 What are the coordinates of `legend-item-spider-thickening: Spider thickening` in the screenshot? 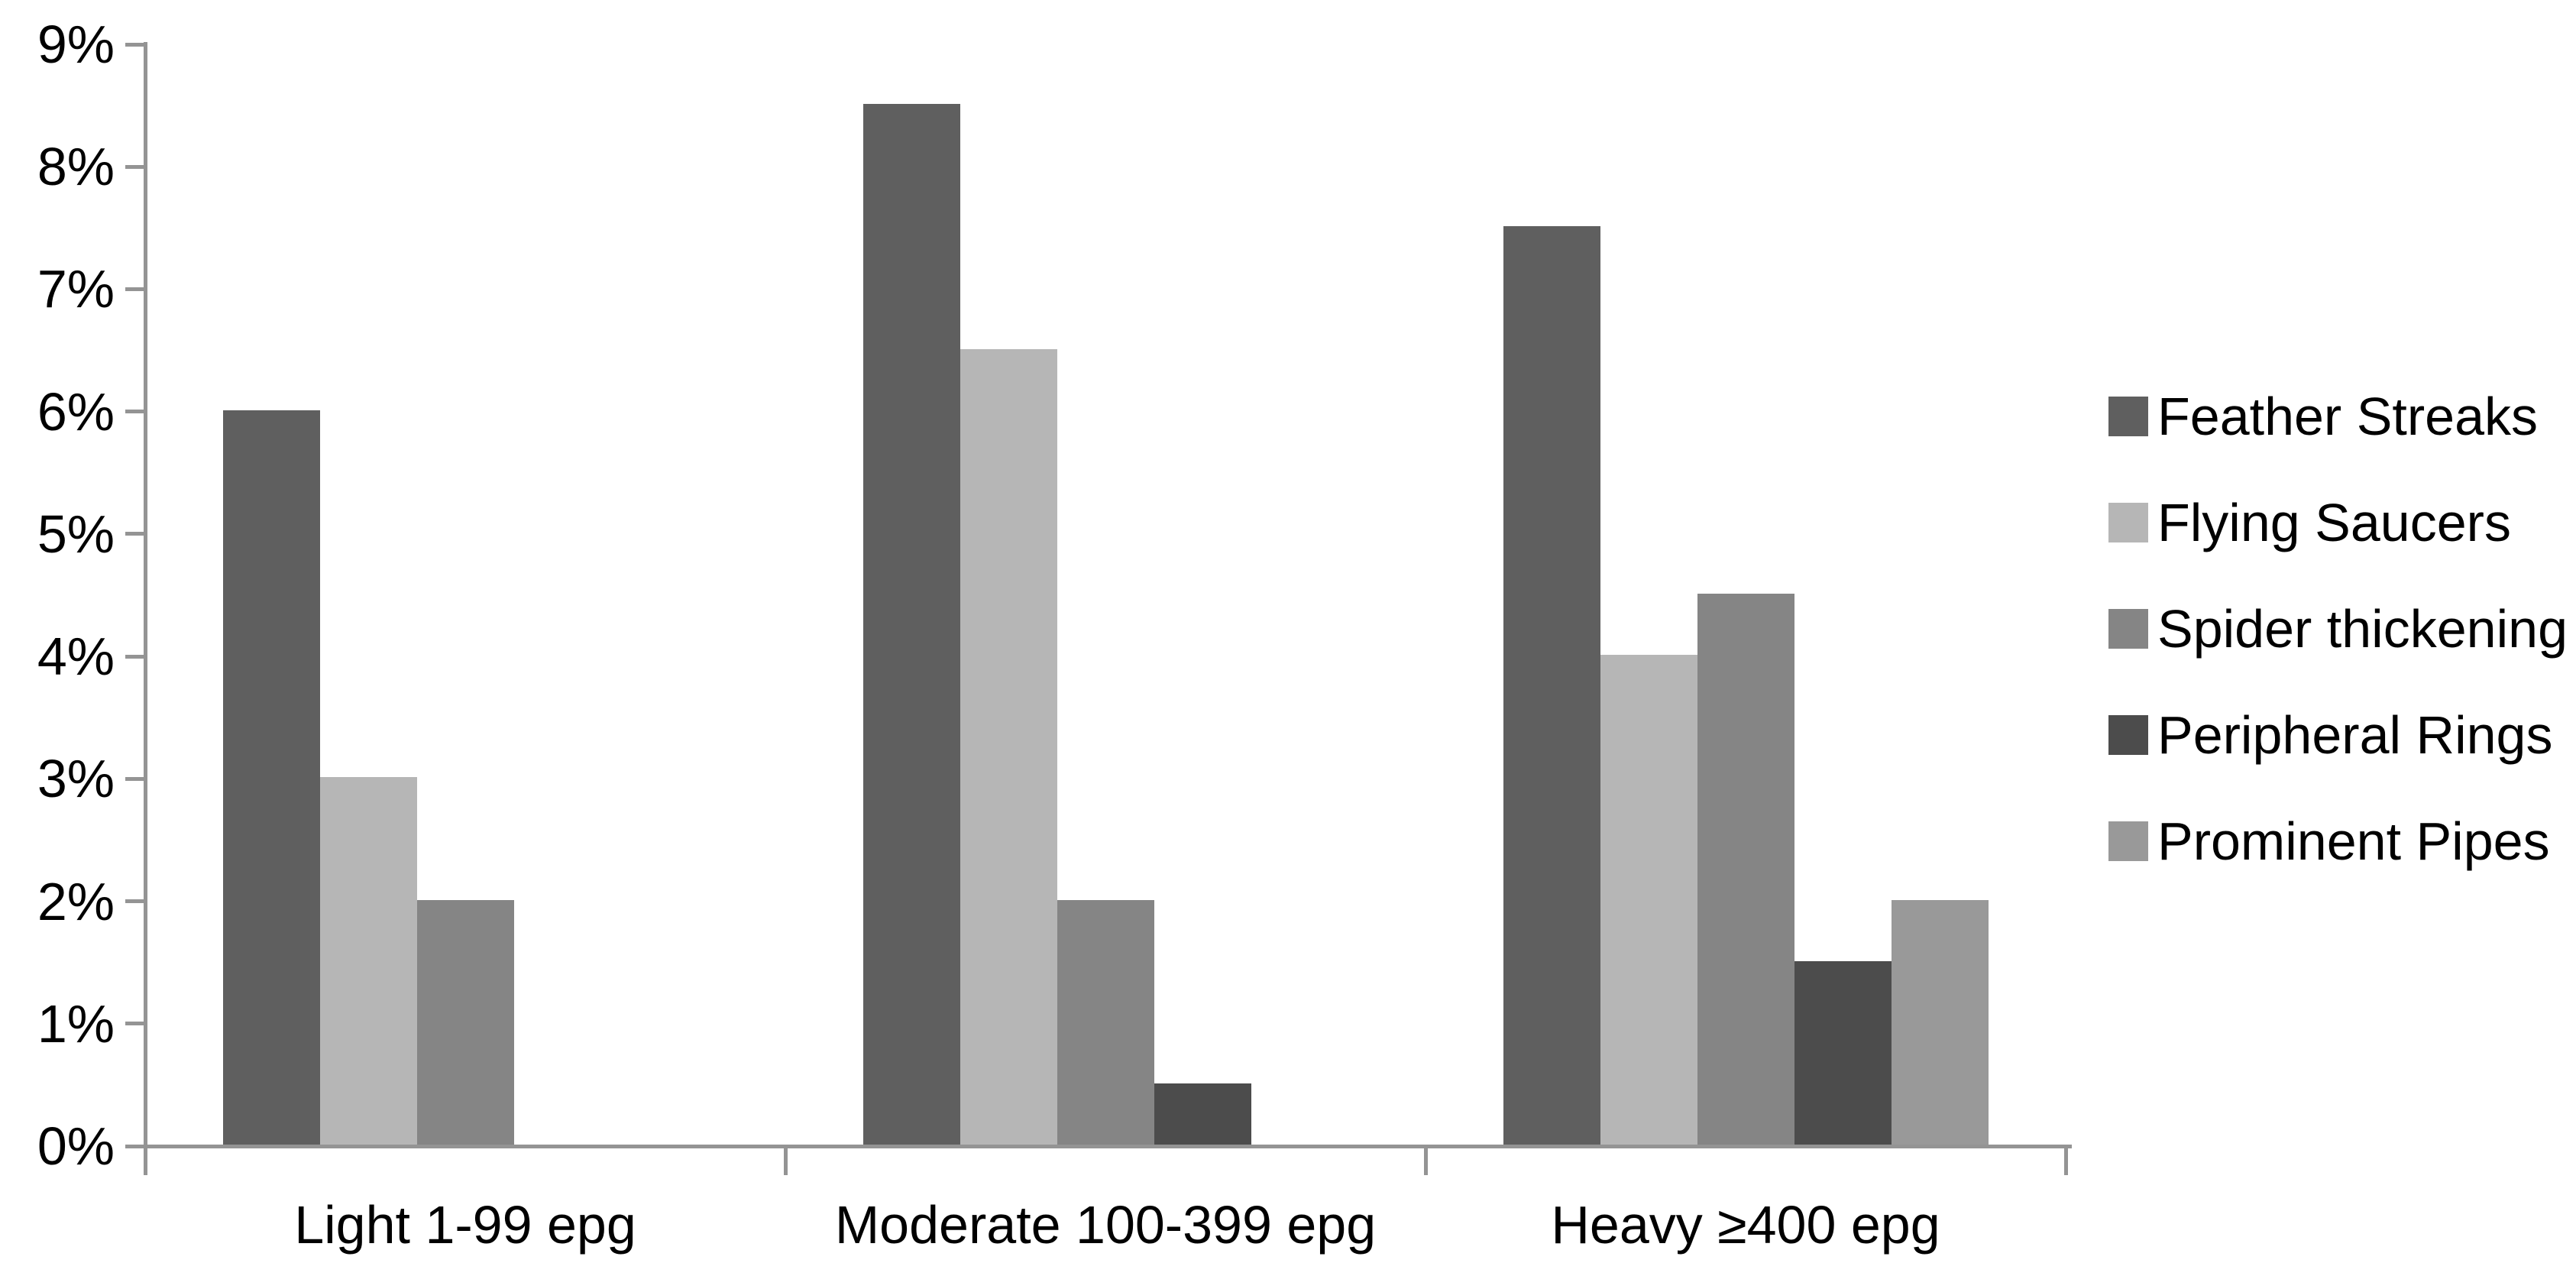 It's located at (2338, 629).